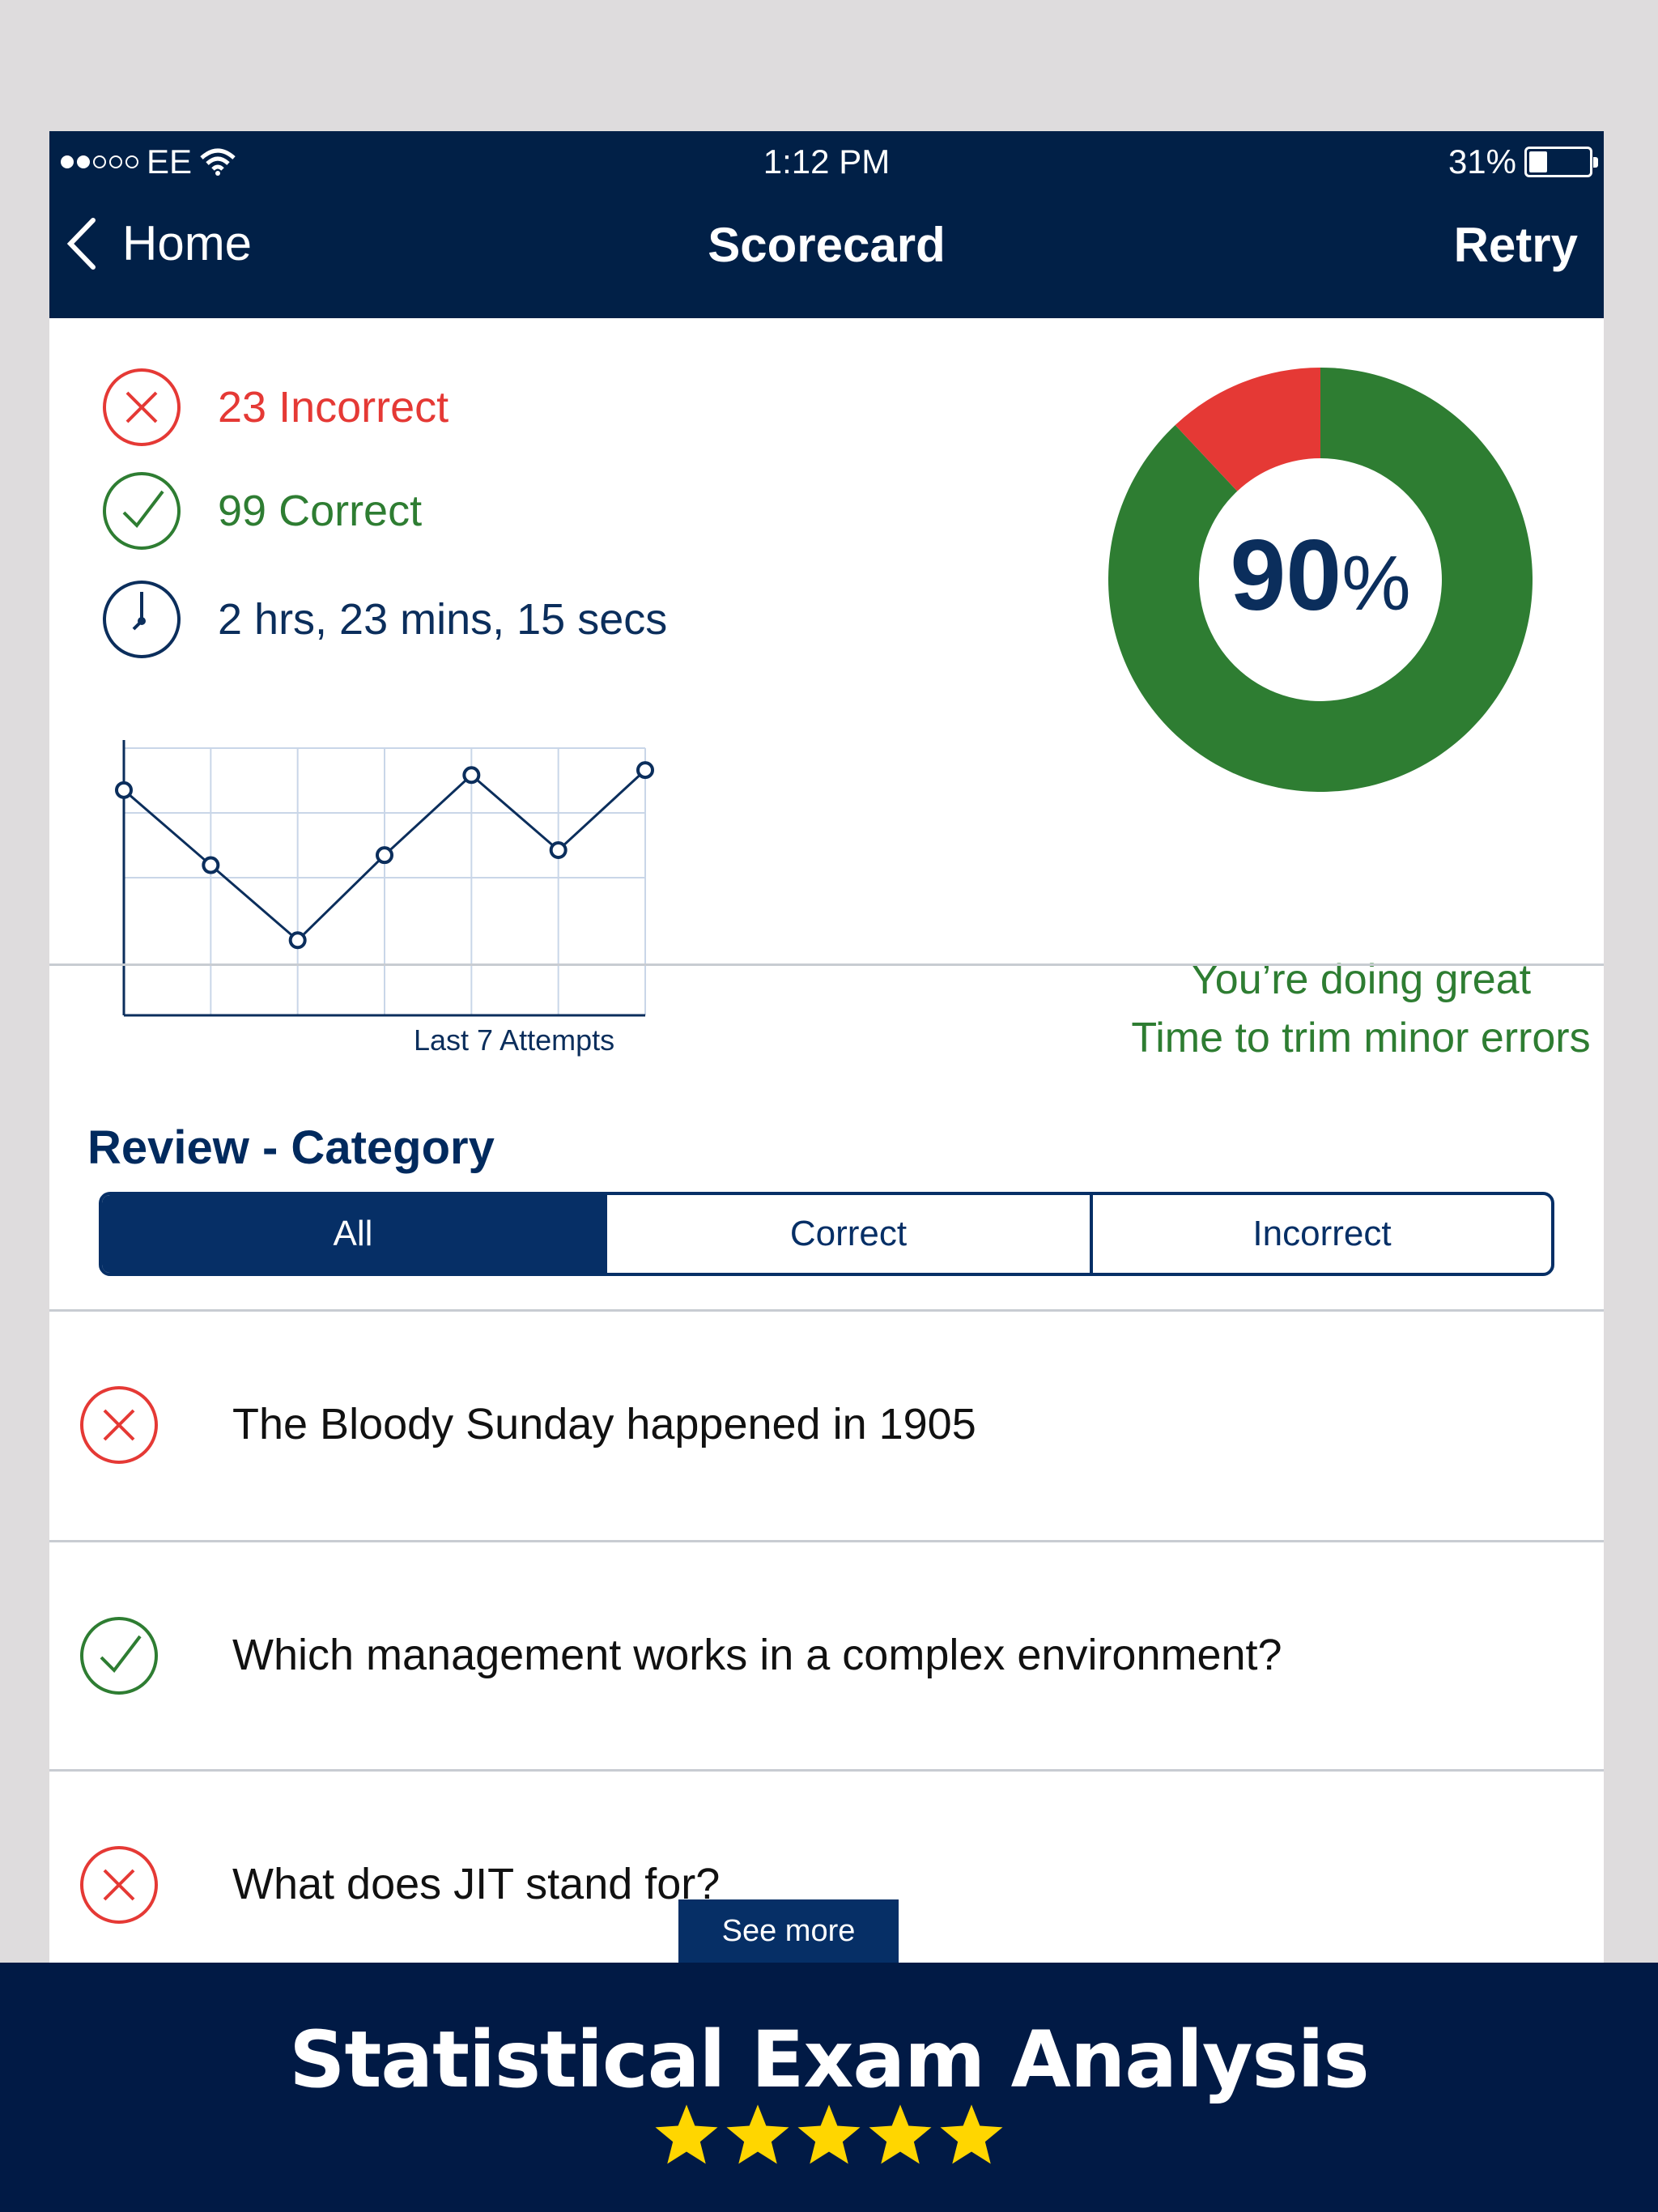 The width and height of the screenshot is (1658, 2212). Describe the element at coordinates (142, 619) in the screenshot. I see `clock-icon` at that location.